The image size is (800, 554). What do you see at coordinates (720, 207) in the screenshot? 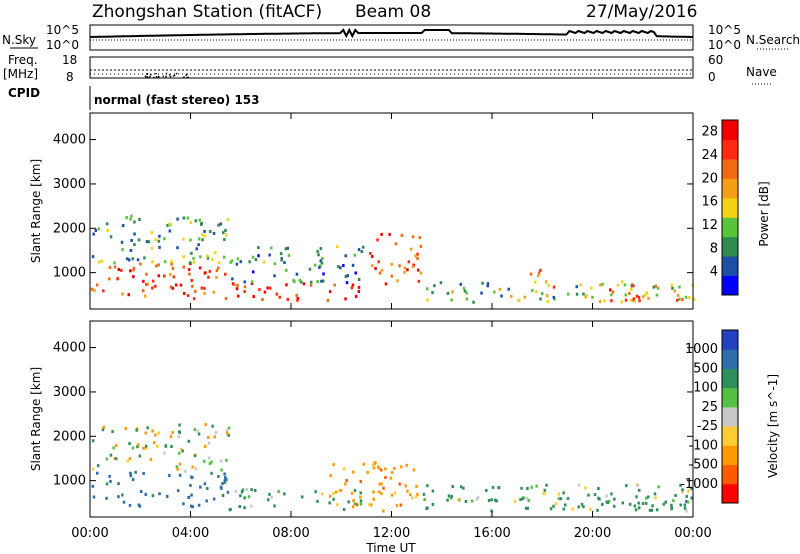
I see `power-colorbar: 4 8 12 16 20 24 28` at bounding box center [720, 207].